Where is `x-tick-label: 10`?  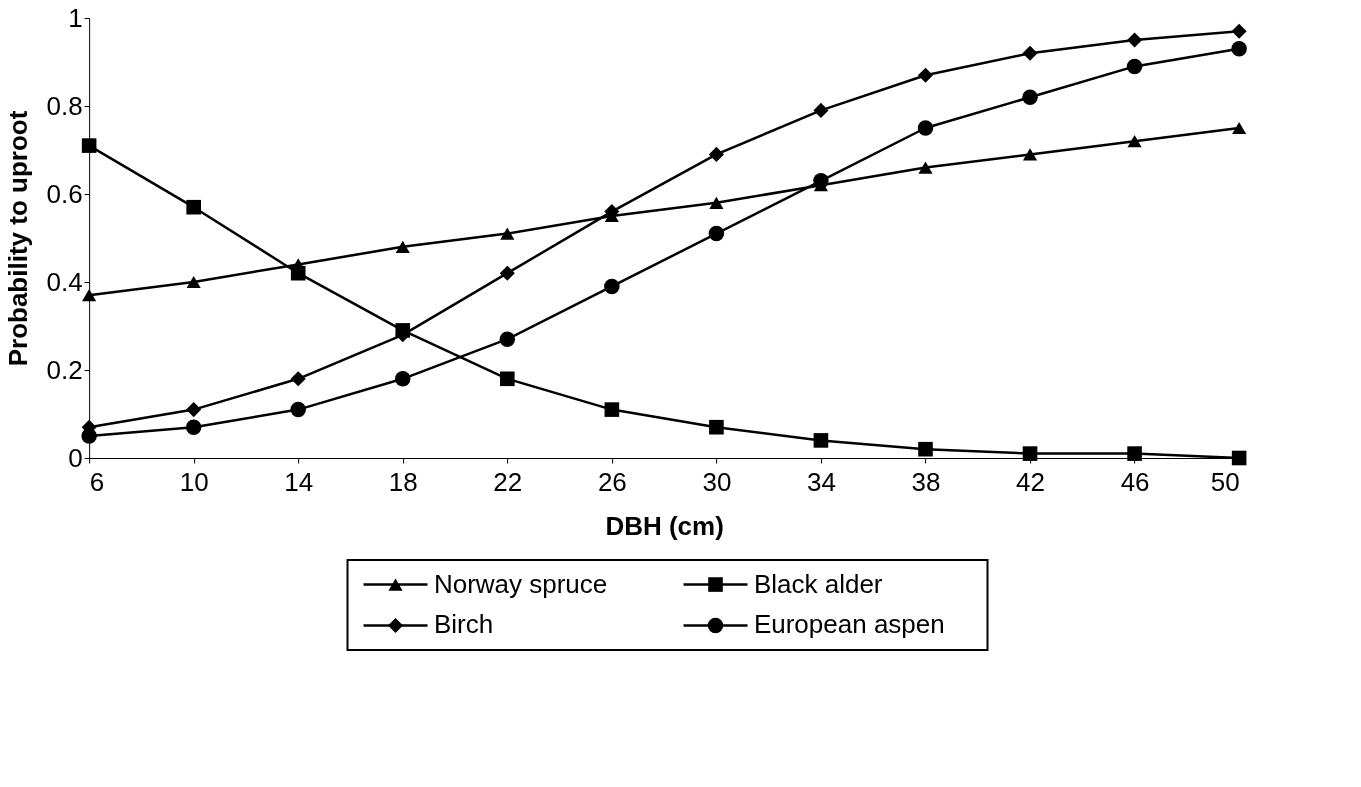
x-tick-label: 10 is located at coordinates (194, 481).